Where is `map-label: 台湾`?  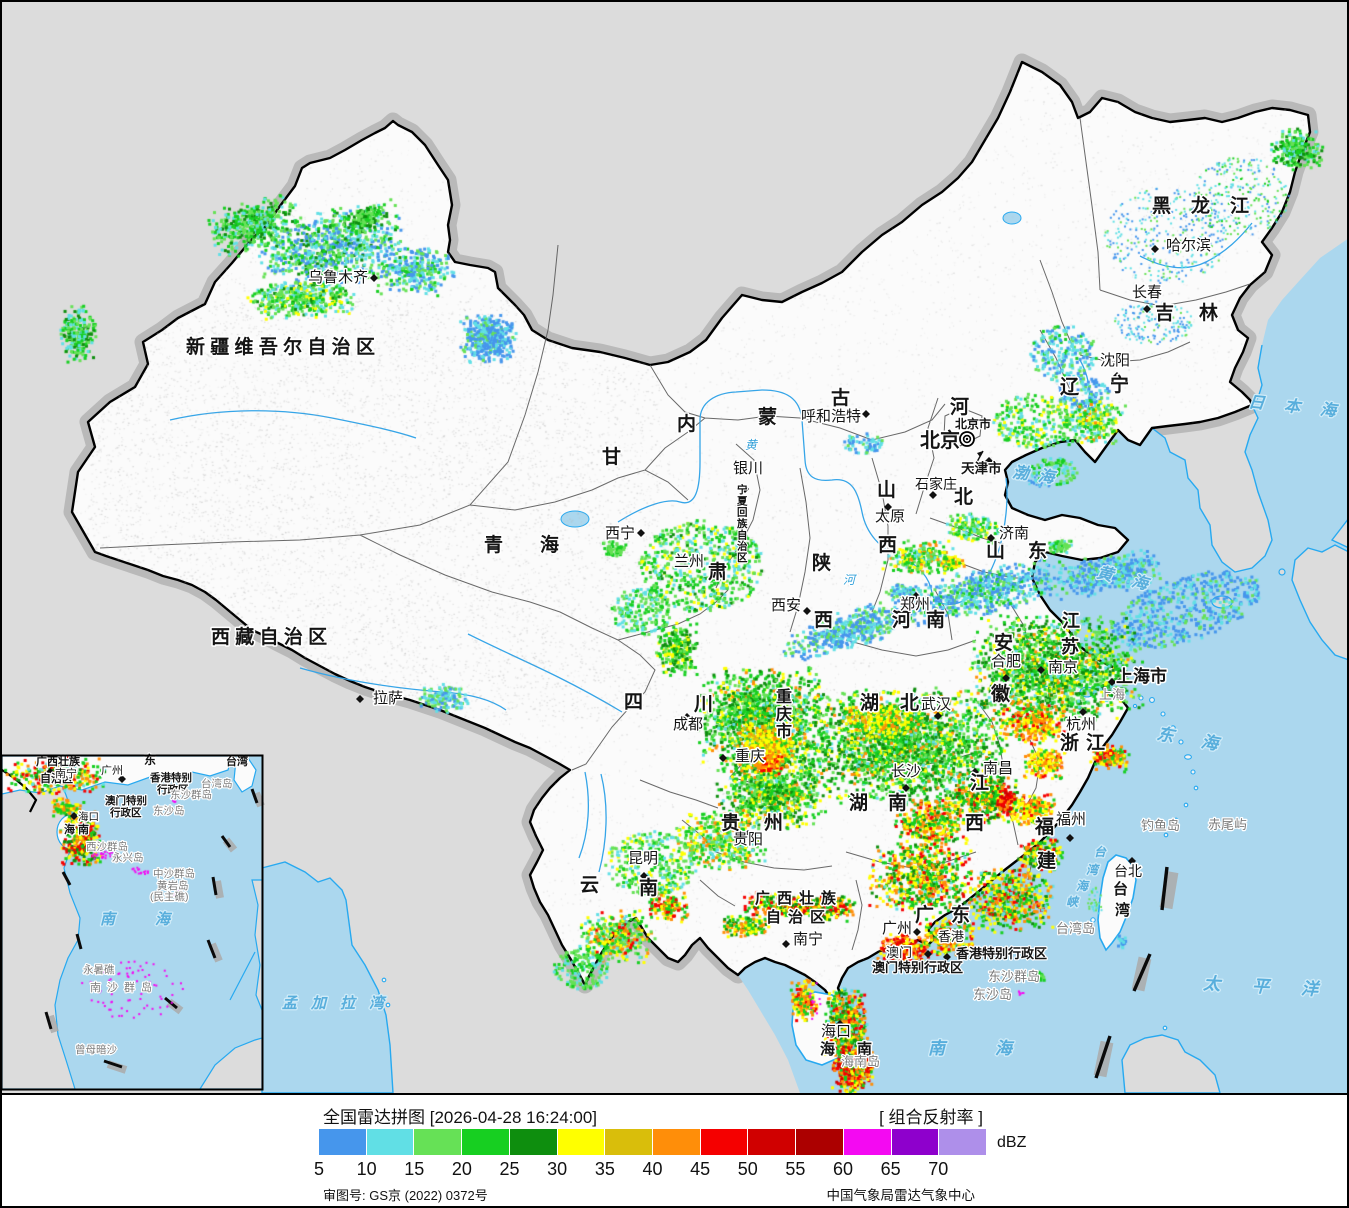
map-label: 台湾 is located at coordinates (237, 761).